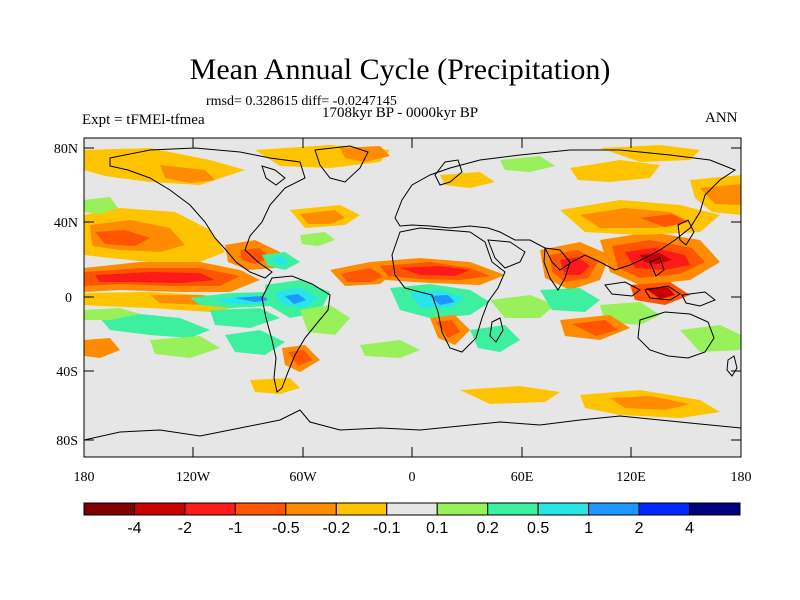 The width and height of the screenshot is (800, 600). I want to click on colorbar-label: 1, so click(588, 528).